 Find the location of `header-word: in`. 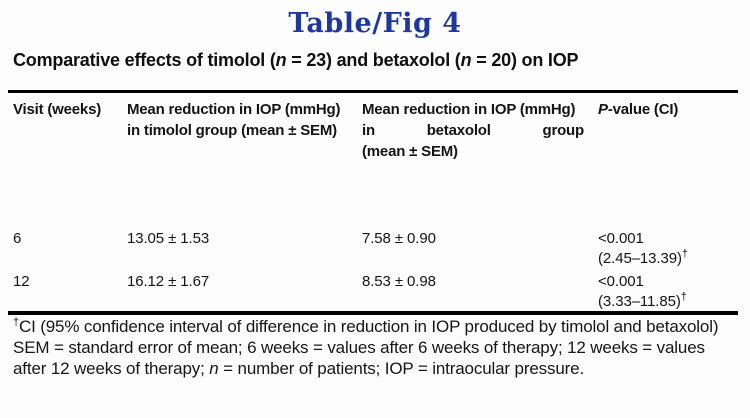

header-word: in is located at coordinates (368, 130).